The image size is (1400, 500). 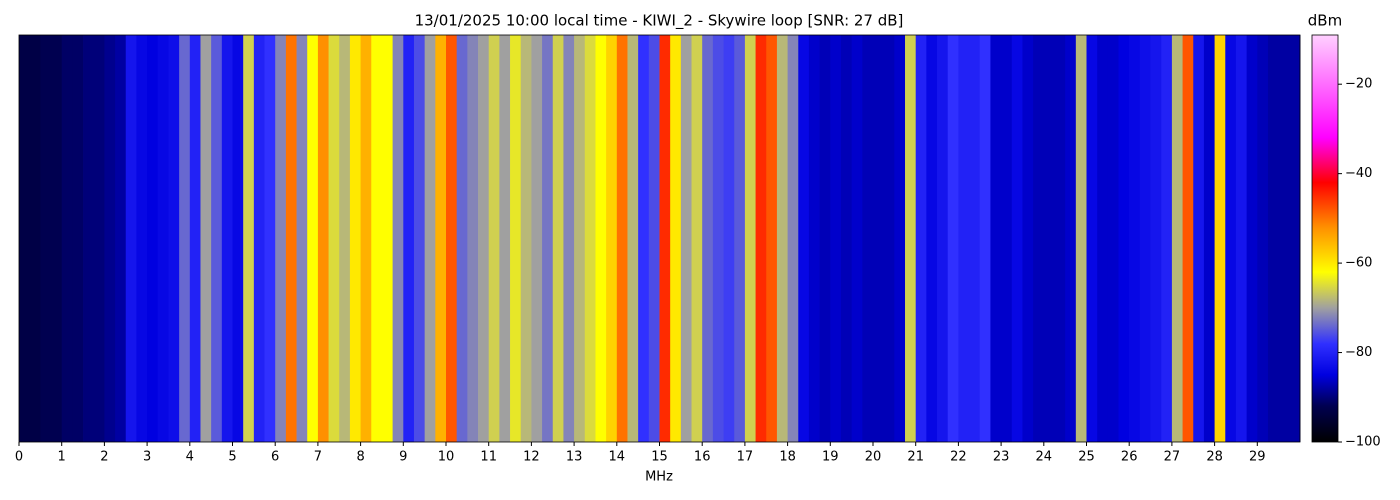 What do you see at coordinates (659, 477) in the screenshot?
I see `x-axis-label: MHz` at bounding box center [659, 477].